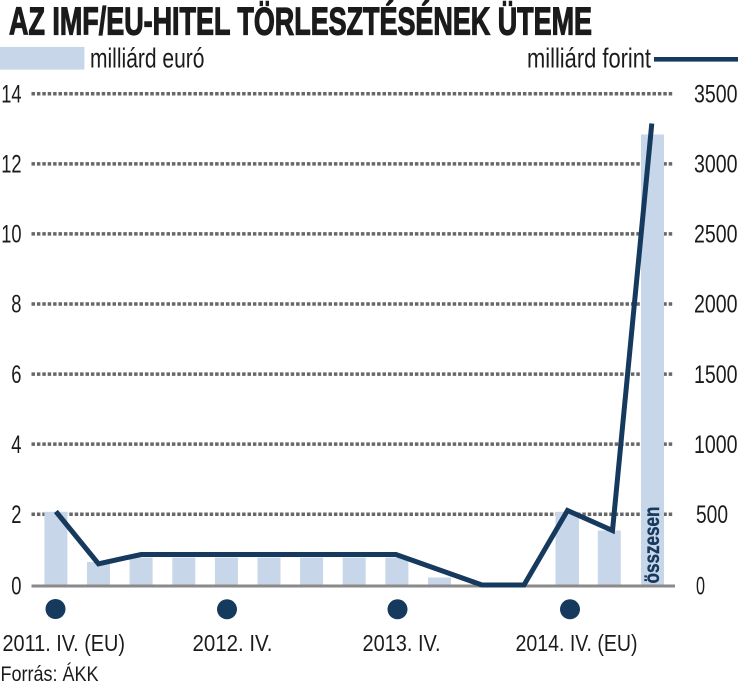  What do you see at coordinates (147, 58) in the screenshot?
I see `svg-text: milliárd euró` at bounding box center [147, 58].